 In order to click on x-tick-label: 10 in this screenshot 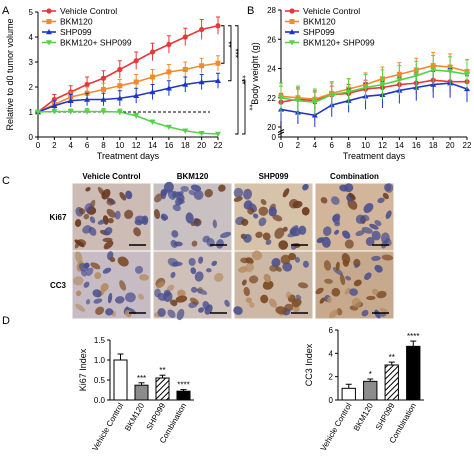, I will do `click(365, 145)`.